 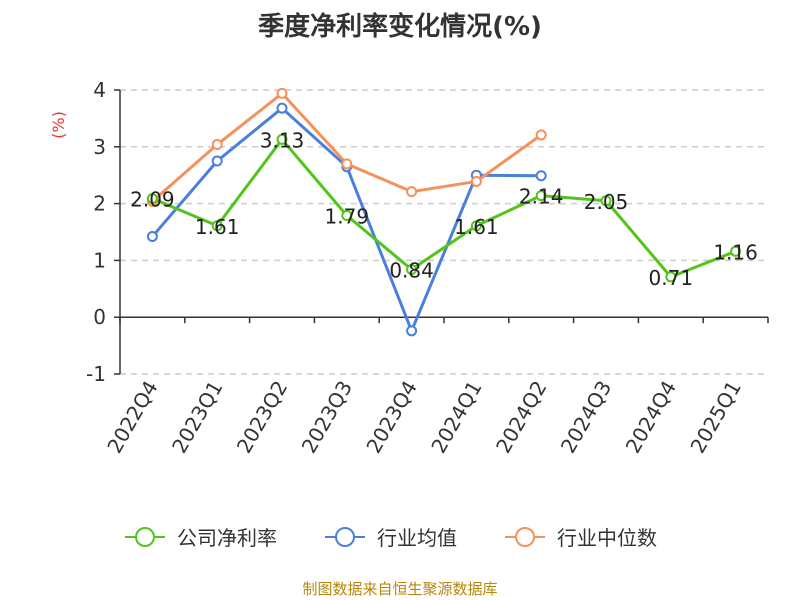 What do you see at coordinates (99, 204) in the screenshot?
I see `y-tick-label: 2` at bounding box center [99, 204].